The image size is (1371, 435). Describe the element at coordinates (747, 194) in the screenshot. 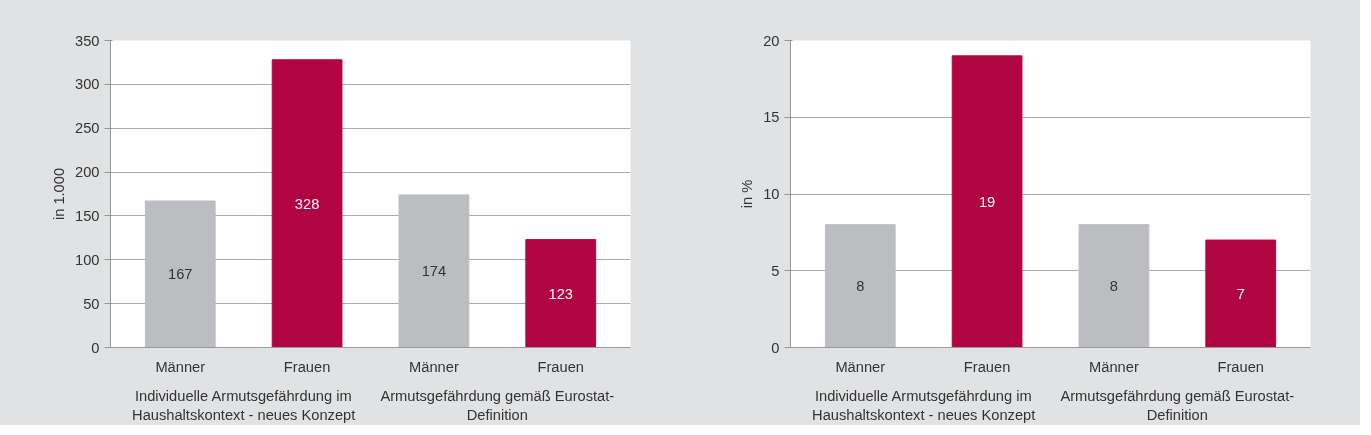

I see `y-axis-title: in %` at that location.